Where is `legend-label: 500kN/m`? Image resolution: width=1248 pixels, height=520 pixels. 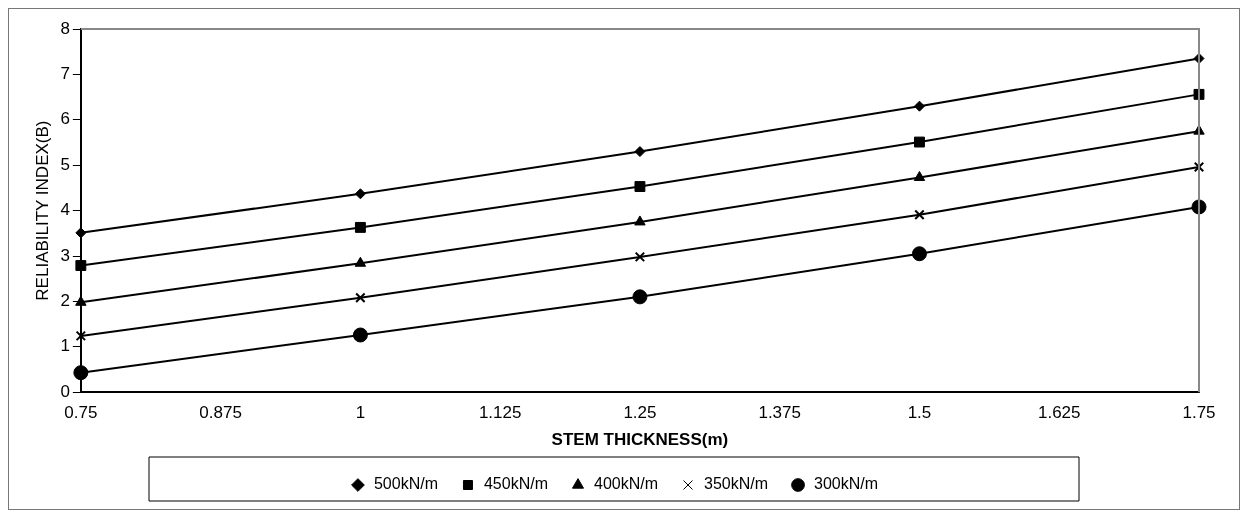
legend-label: 500kN/m is located at coordinates (405, 484).